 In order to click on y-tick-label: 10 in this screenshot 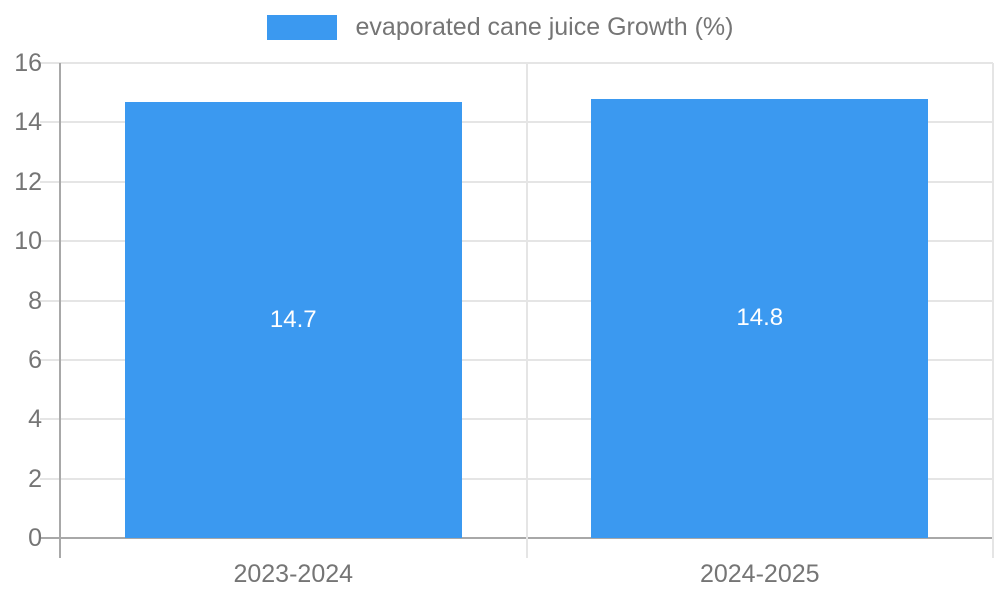, I will do `click(28, 241)`.